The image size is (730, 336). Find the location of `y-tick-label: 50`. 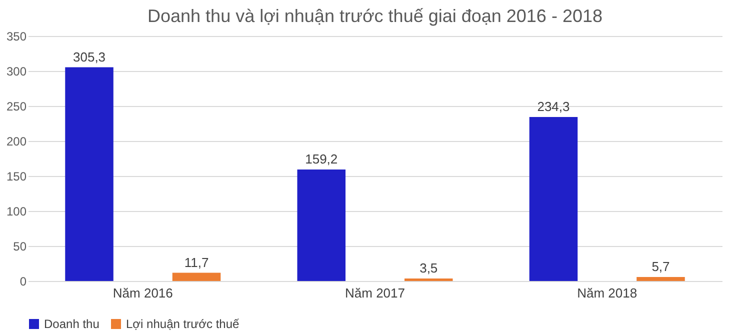

y-tick-label: 50 is located at coordinates (20, 247).